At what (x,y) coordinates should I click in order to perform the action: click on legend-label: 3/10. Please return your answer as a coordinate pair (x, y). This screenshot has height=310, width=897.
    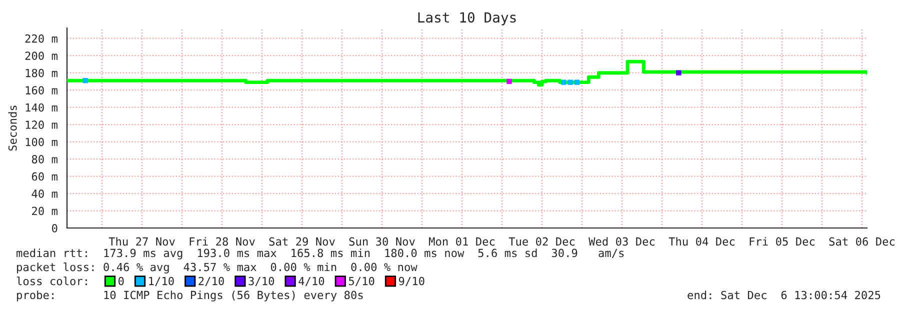
    Looking at the image, I should click on (261, 281).